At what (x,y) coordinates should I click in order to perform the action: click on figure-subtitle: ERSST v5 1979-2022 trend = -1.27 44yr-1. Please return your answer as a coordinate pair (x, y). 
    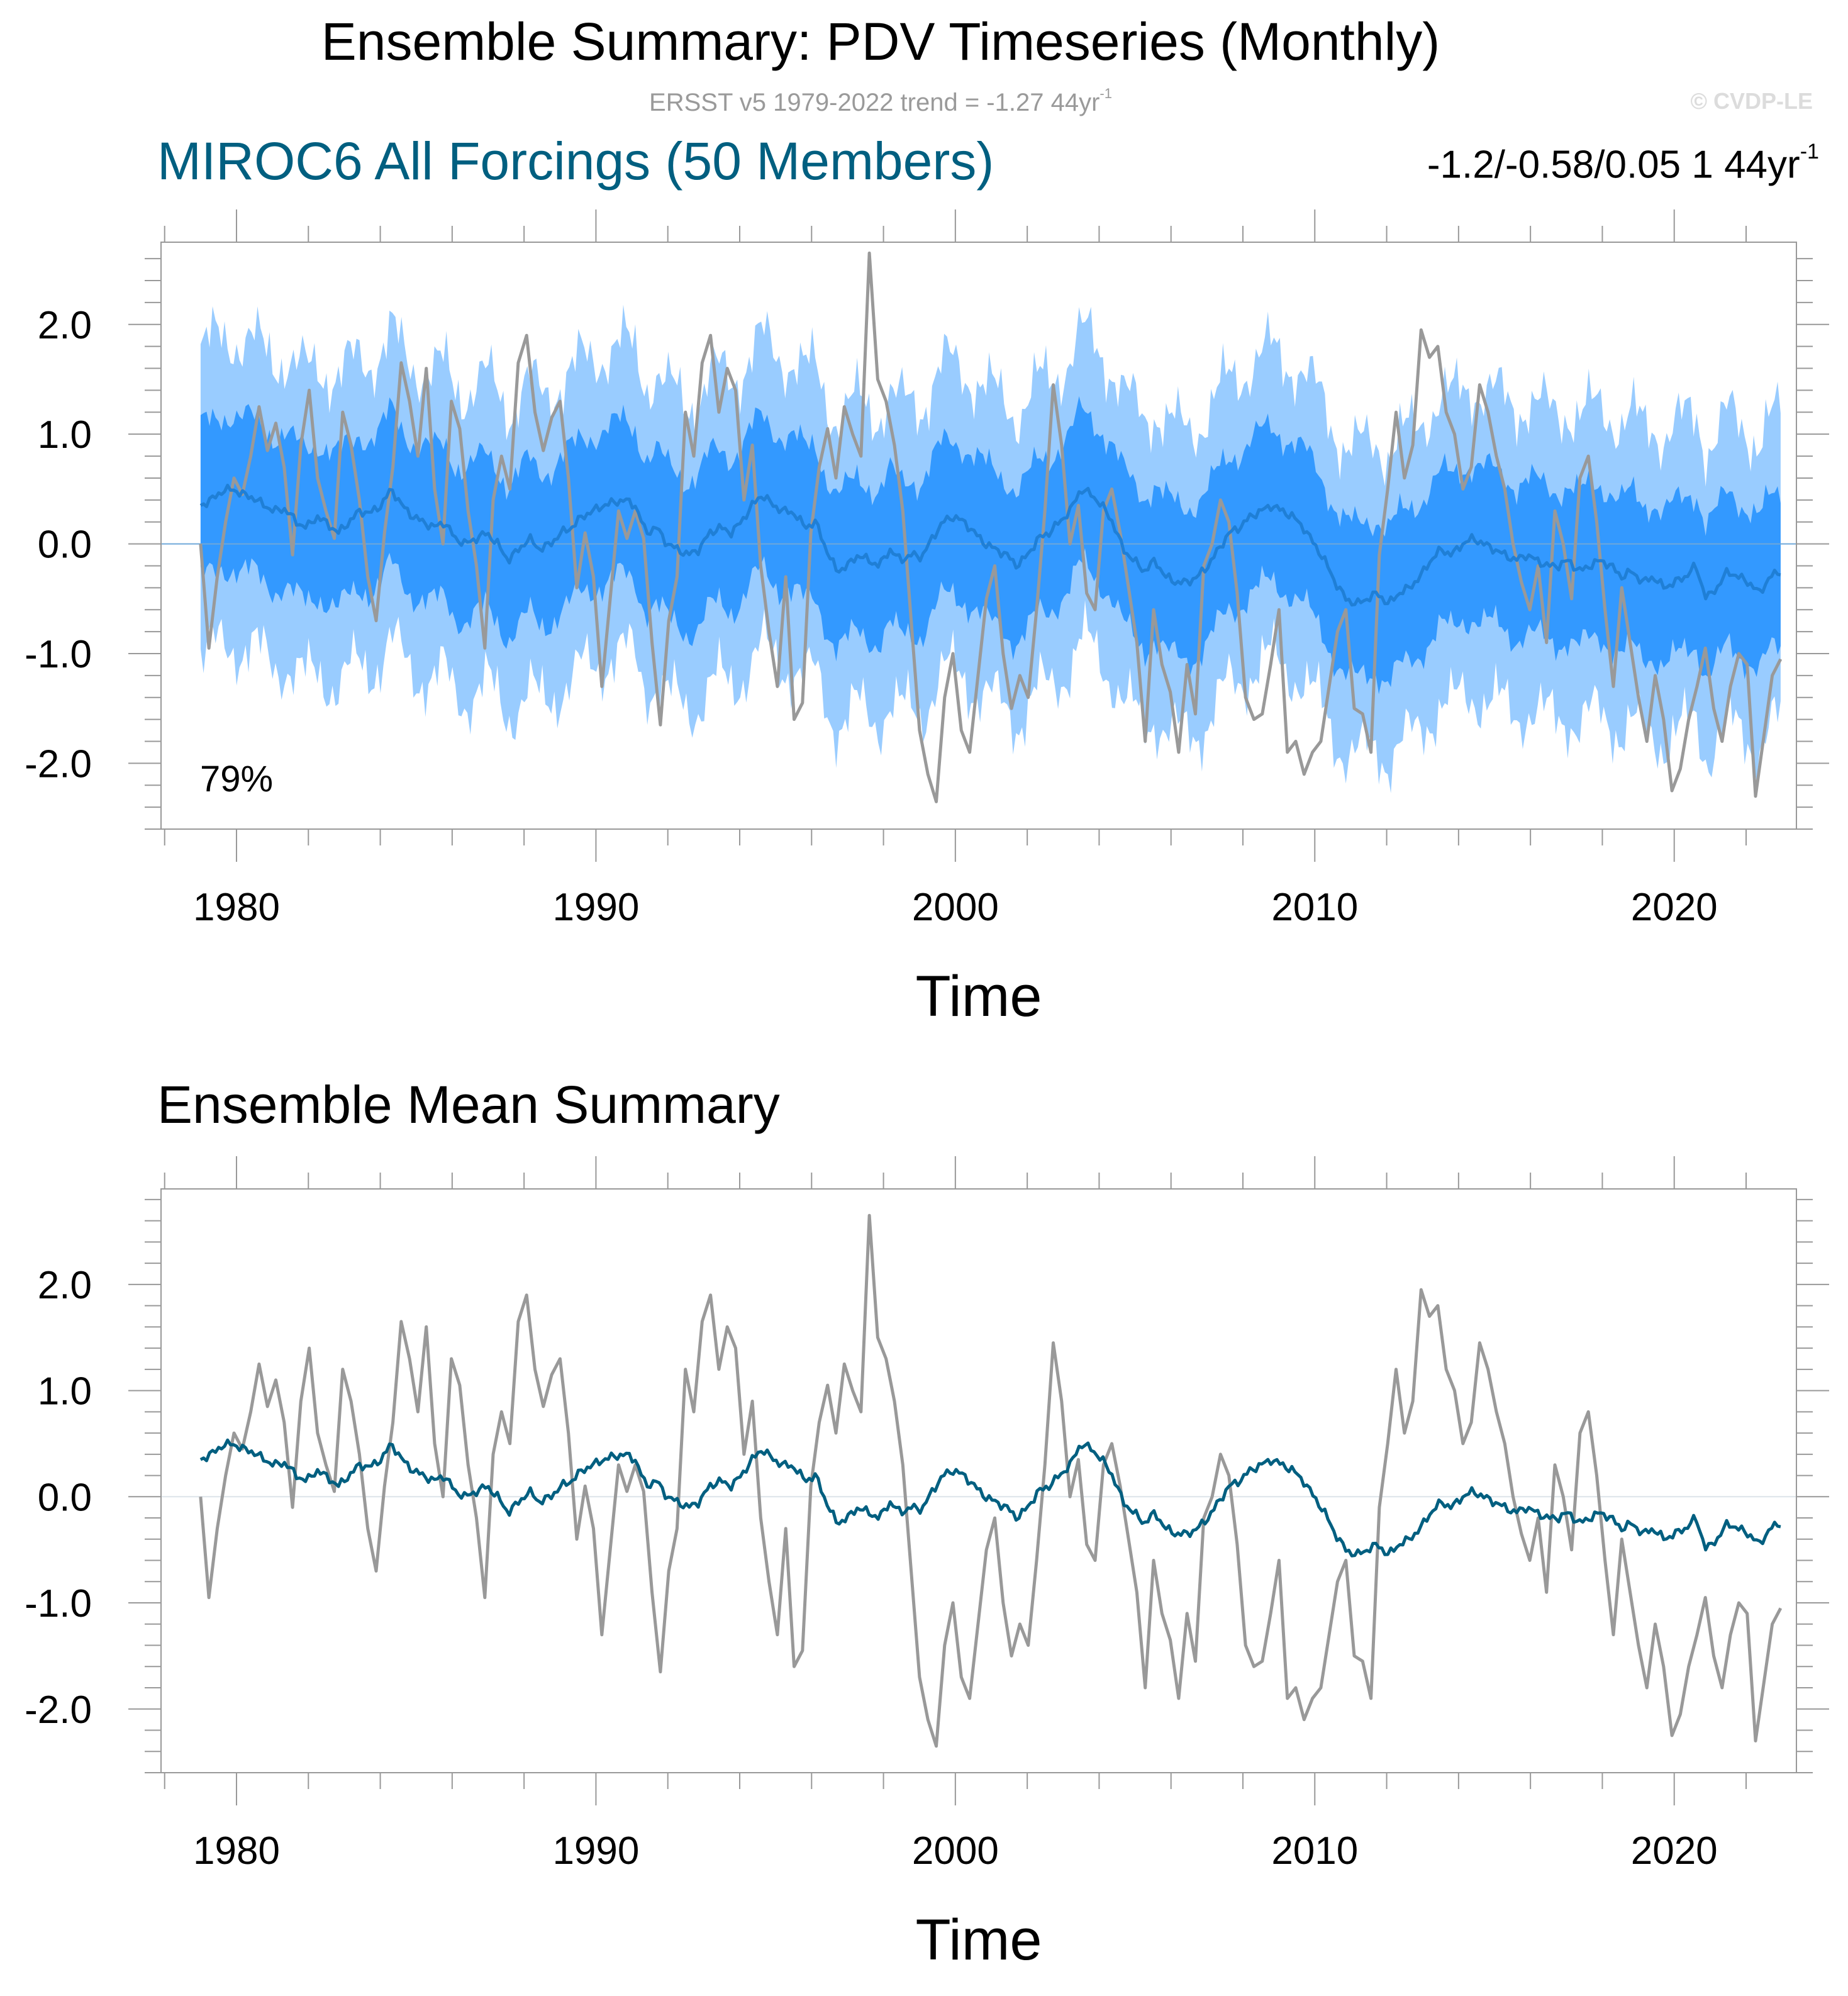
    Looking at the image, I should click on (880, 101).